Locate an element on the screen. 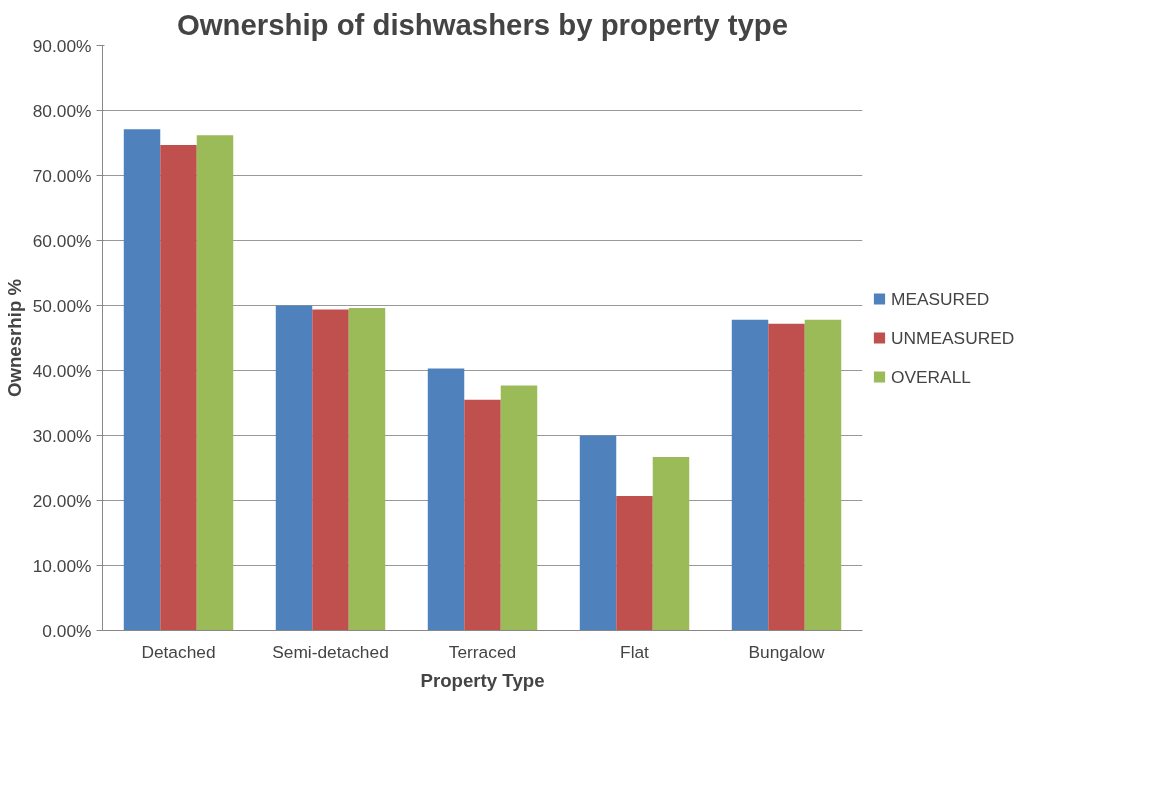 The image size is (1160, 802). y-tick-label: 50.00% is located at coordinates (62, 305).